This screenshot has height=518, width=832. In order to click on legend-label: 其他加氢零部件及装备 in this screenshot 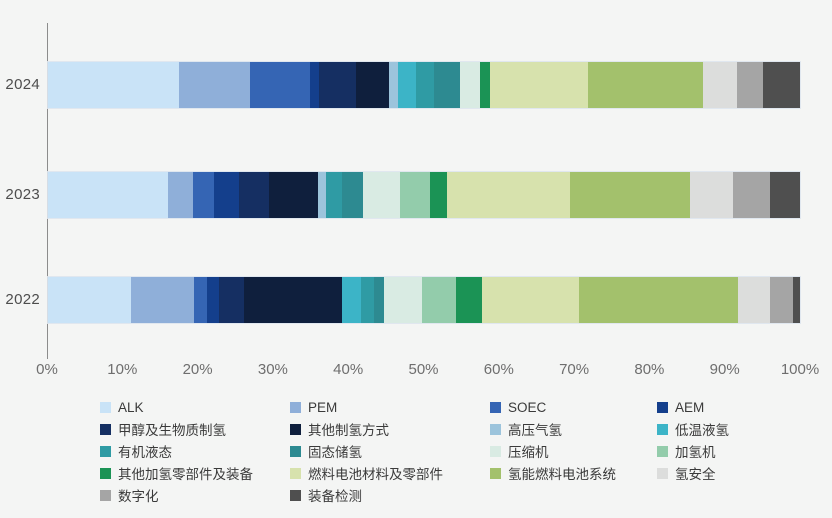, I will do `click(185, 474)`.